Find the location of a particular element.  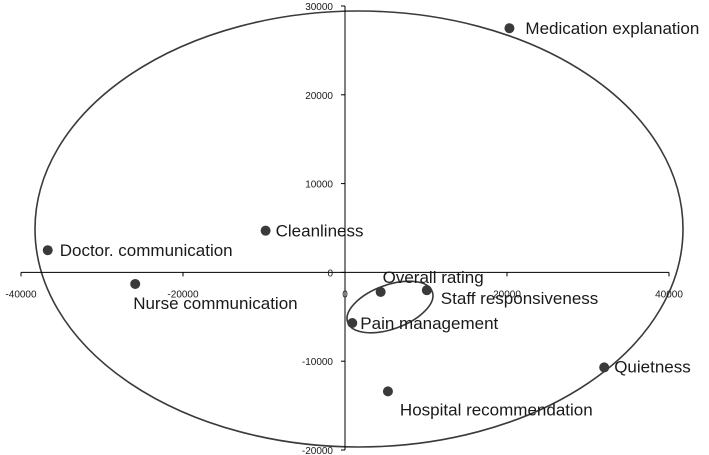

x-axis-ticks: -40000 -20000 0 20000 40000 is located at coordinates (344, 286).